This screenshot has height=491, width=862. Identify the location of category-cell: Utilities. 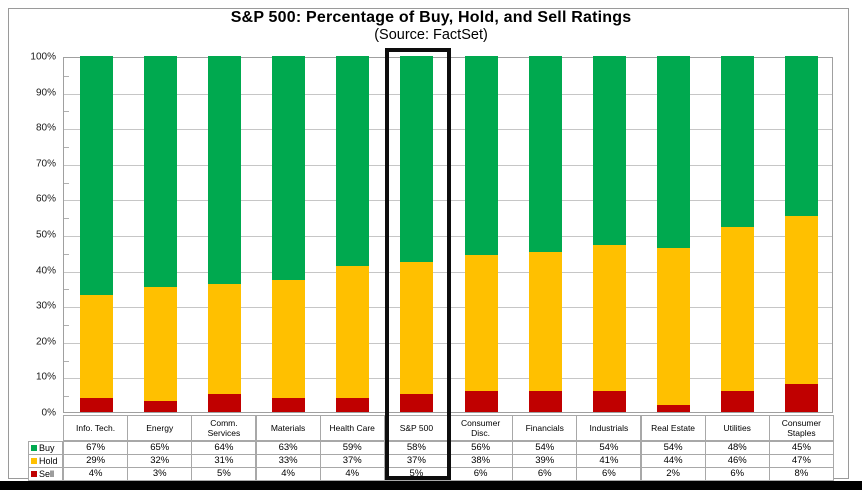
(737, 428).